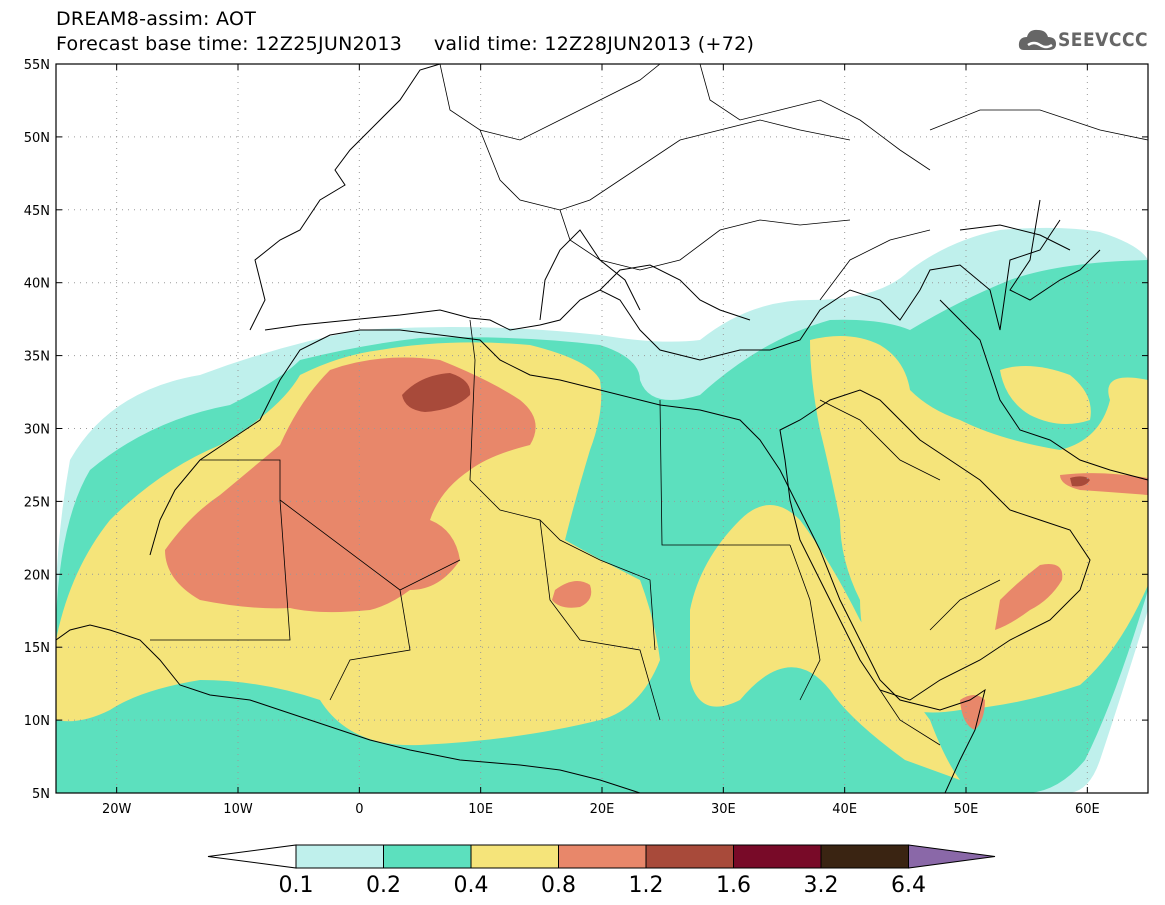  Describe the element at coordinates (723, 809) in the screenshot. I see `lon-label: 30E` at that location.